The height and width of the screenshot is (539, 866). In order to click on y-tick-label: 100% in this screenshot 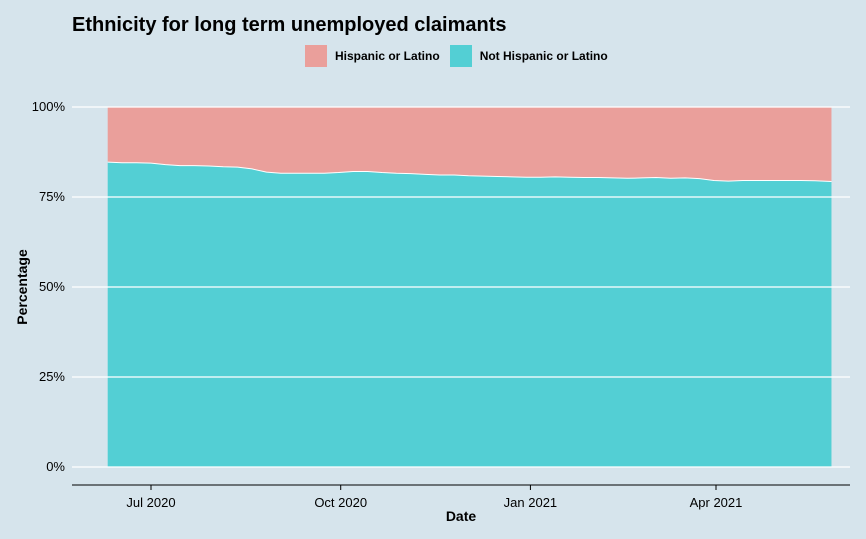, I will do `click(49, 106)`.